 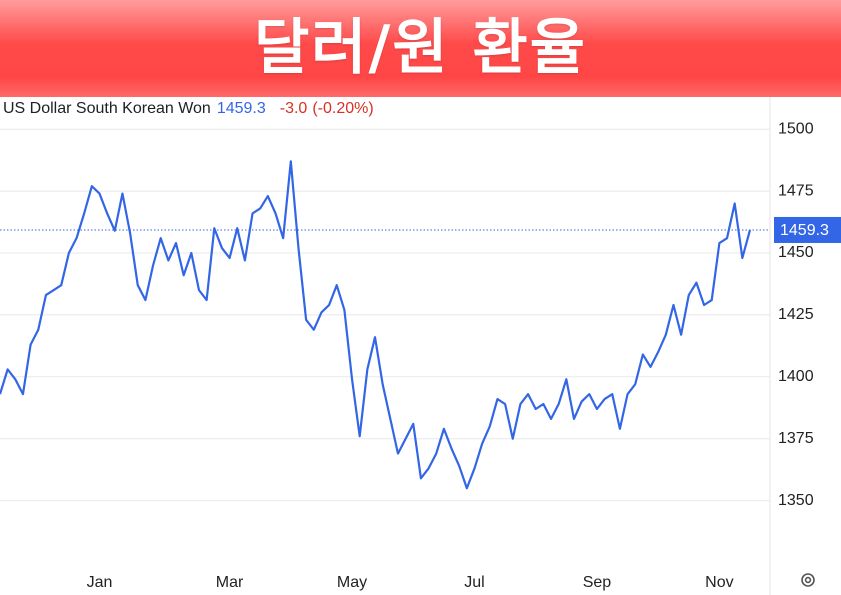 I want to click on header-part: 1459.3, so click(x=241, y=108).